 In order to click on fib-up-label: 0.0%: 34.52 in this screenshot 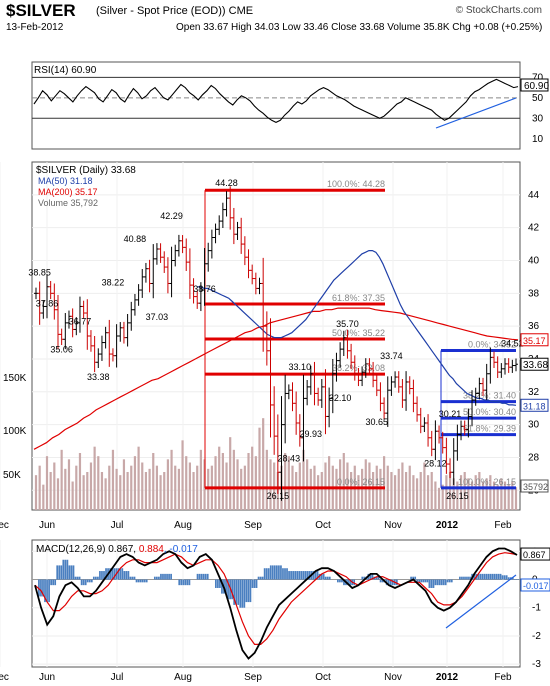, I will do `click(492, 344)`.